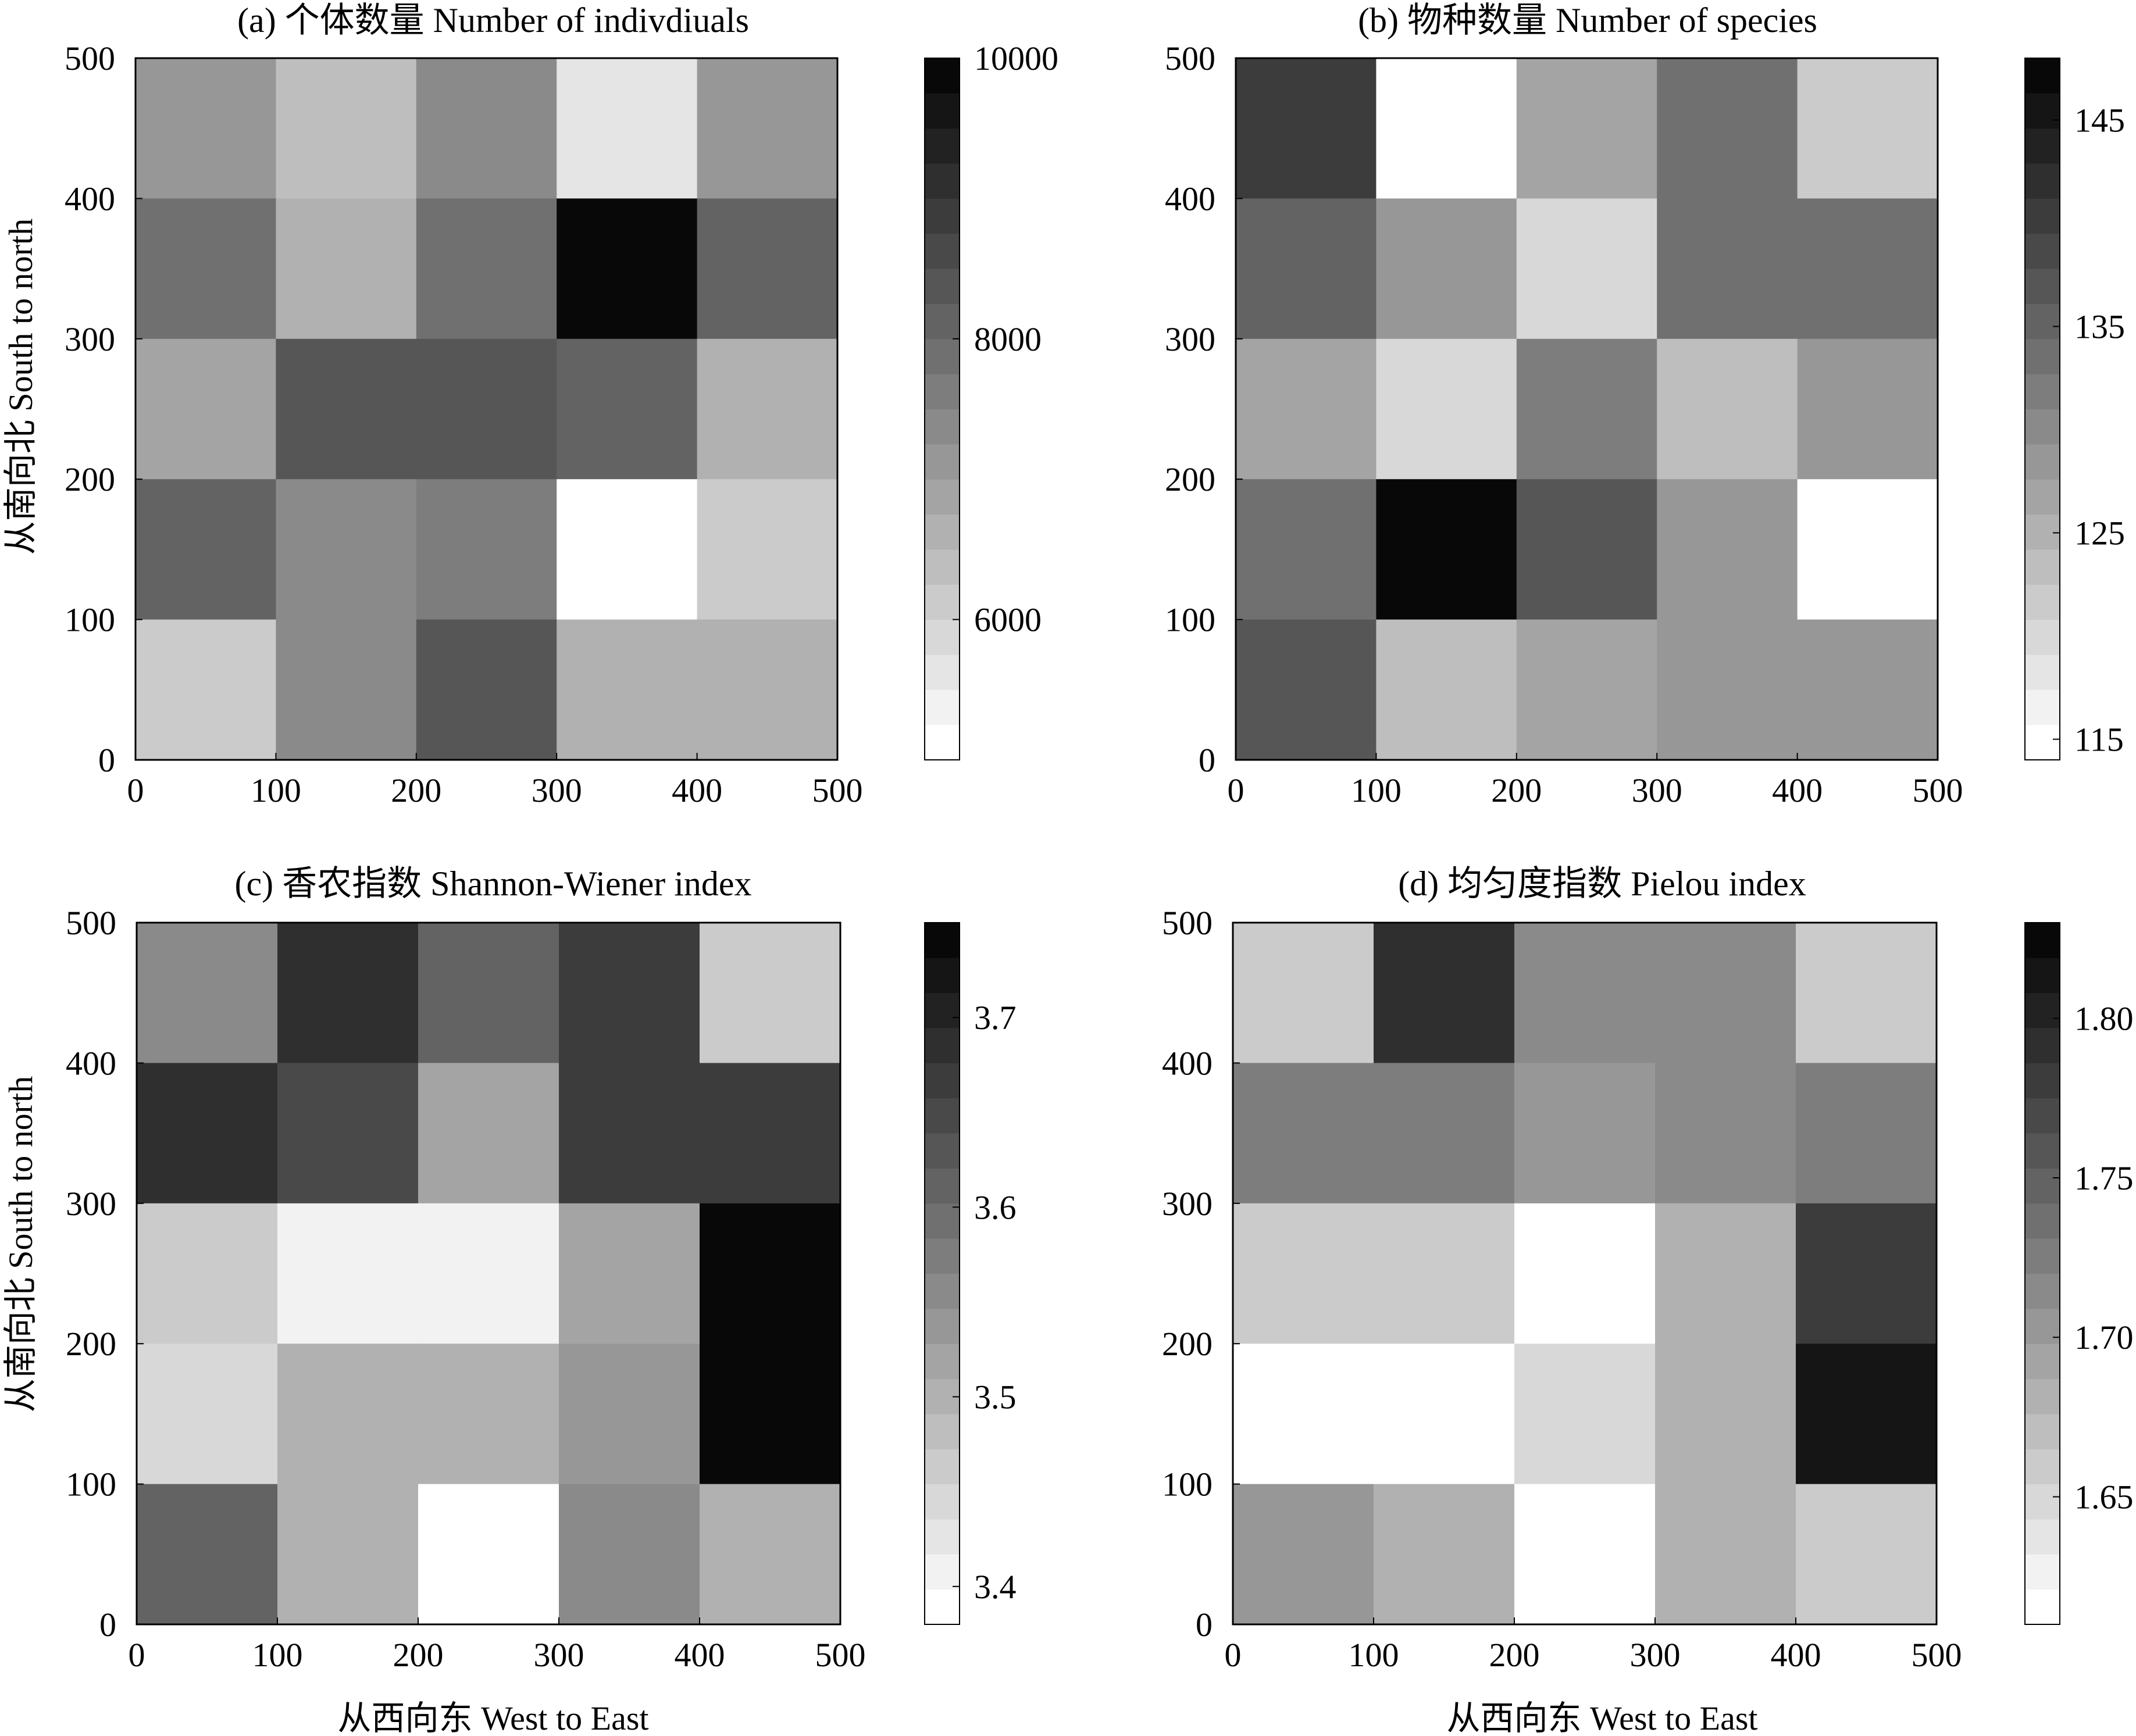 The height and width of the screenshot is (1736, 2136). I want to click on y-tick-label: 0, so click(1207, 760).